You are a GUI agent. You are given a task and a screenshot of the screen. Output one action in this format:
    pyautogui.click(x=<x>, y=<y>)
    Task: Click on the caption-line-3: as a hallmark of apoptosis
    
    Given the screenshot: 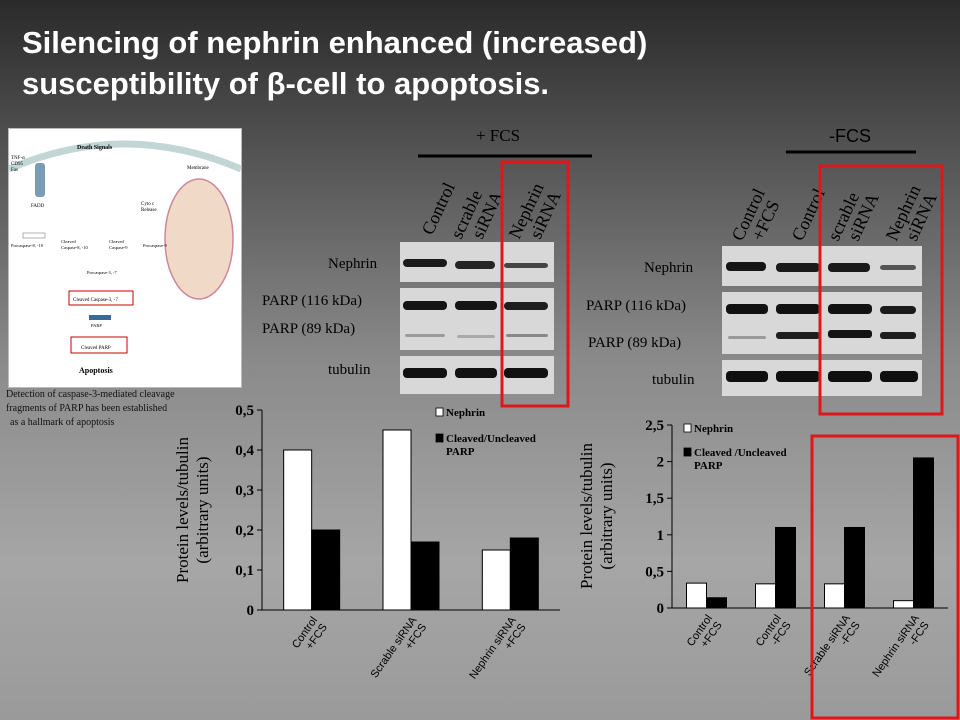 What is the action you would take?
    pyautogui.click(x=62, y=422)
    